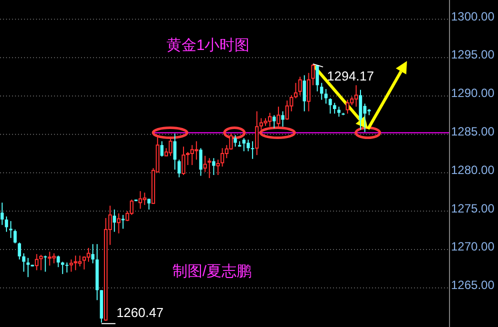  Describe the element at coordinates (212, 271) in the screenshot. I see `annotation: 制图/夏志鹏` at that location.